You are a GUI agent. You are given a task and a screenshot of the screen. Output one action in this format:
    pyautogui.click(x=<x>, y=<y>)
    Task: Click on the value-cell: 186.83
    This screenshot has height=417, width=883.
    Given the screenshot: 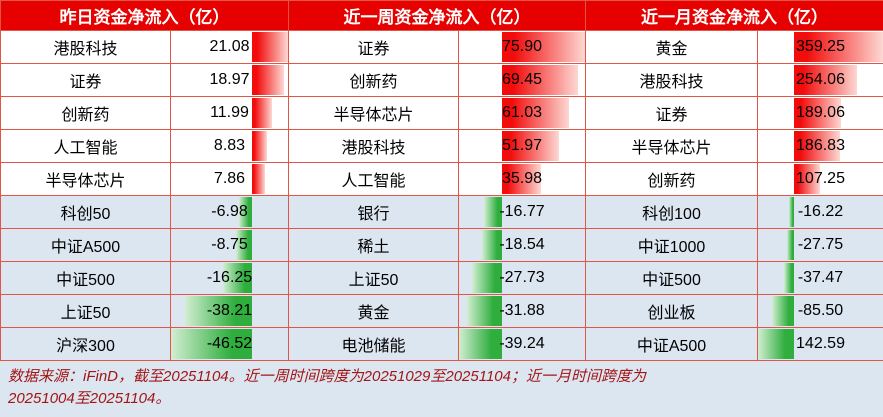 What is the action you would take?
    pyautogui.click(x=820, y=146)
    